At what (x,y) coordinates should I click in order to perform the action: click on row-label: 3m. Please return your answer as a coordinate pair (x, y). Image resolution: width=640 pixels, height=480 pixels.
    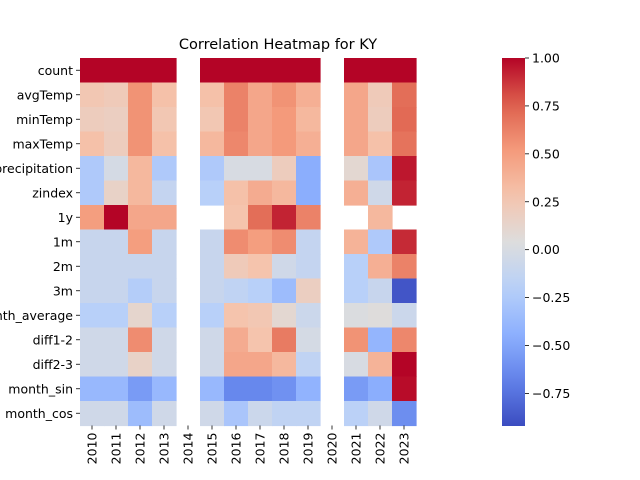
    Looking at the image, I should click on (63, 290).